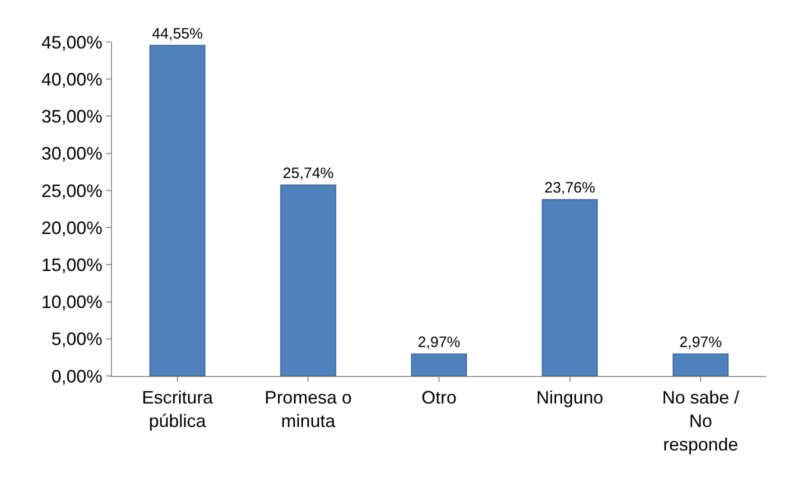 The image size is (796, 486). I want to click on data-label: 44,55%, so click(177, 33).